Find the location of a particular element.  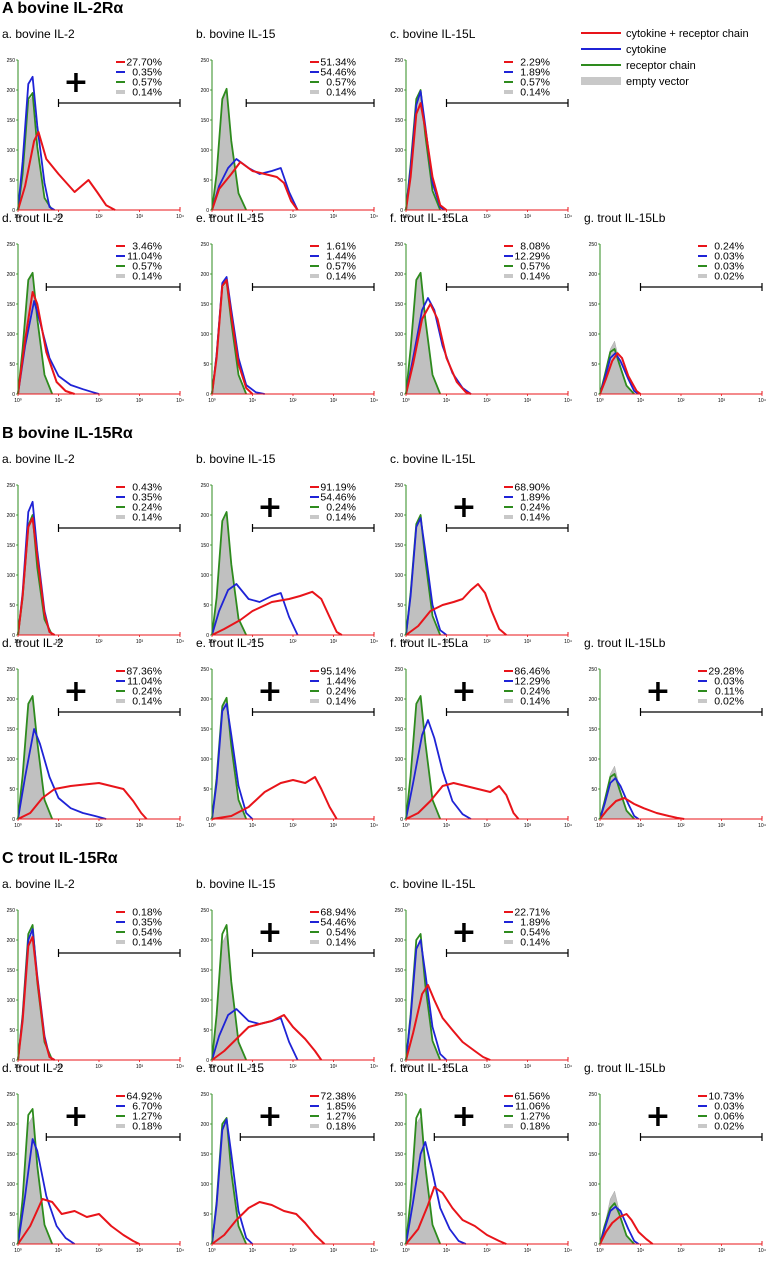

panel-title: f. trout IL-15La is located at coordinates (429, 1068).